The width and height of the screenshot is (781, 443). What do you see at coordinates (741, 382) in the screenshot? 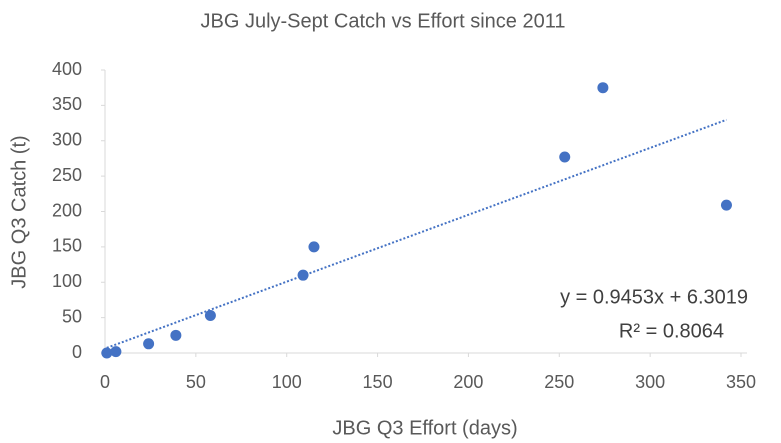
I see `x-tick-label: 350` at bounding box center [741, 382].